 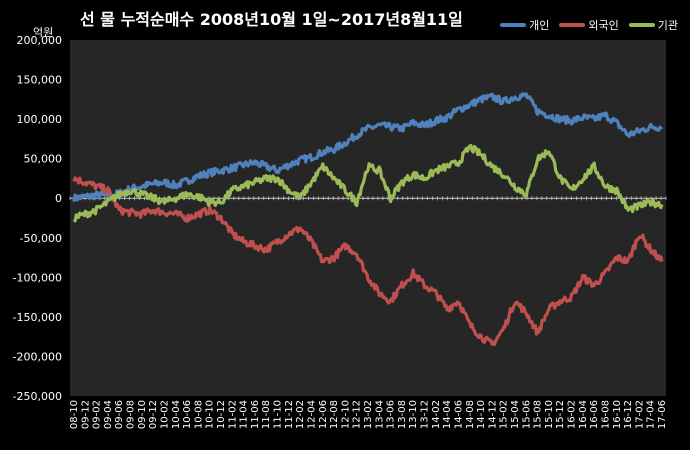 What do you see at coordinates (639, 414) in the screenshot?
I see `x-tick-label: 17-02` at bounding box center [639, 414].